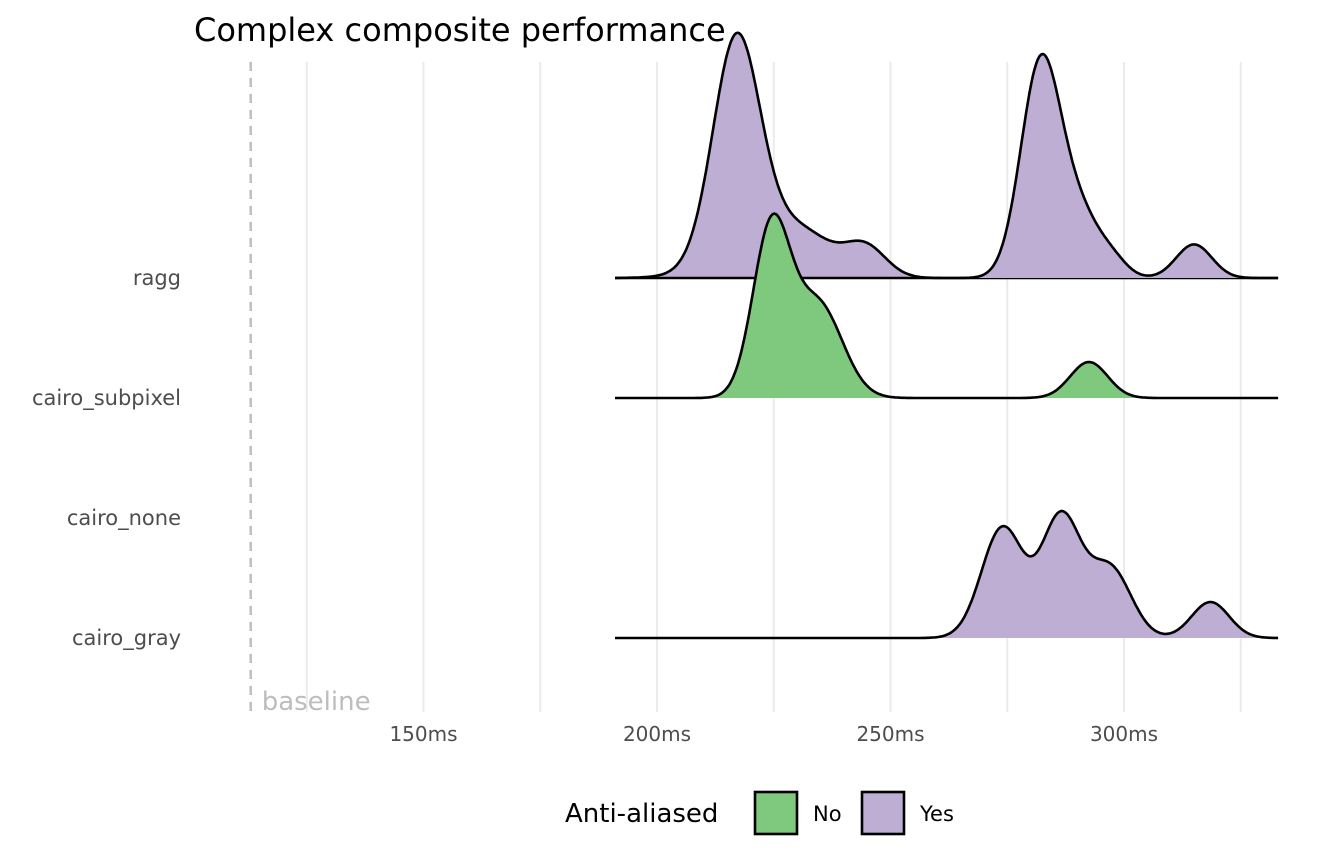 Image resolution: width=1344 pixels, height=865 pixels. I want to click on legend: Anti-aliased No Yes, so click(759, 813).